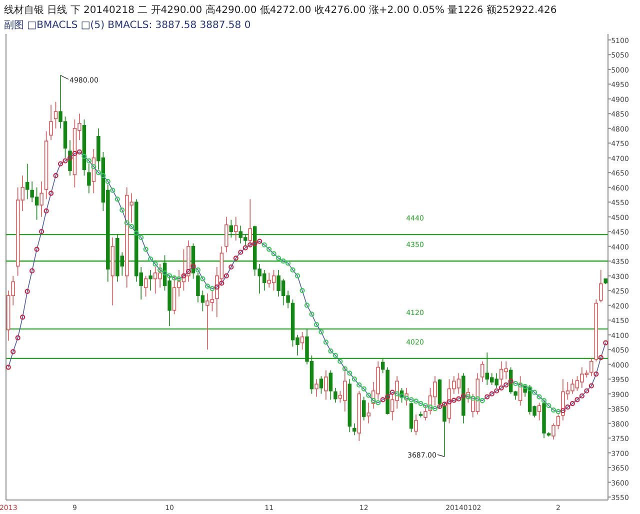 This screenshot has height=514, width=640. Describe the element at coordinates (127, 25) in the screenshot. I see `subtitle: 副图 □BMACLS □(5) BMACLS: 3887.58 3887.58 0` at that location.